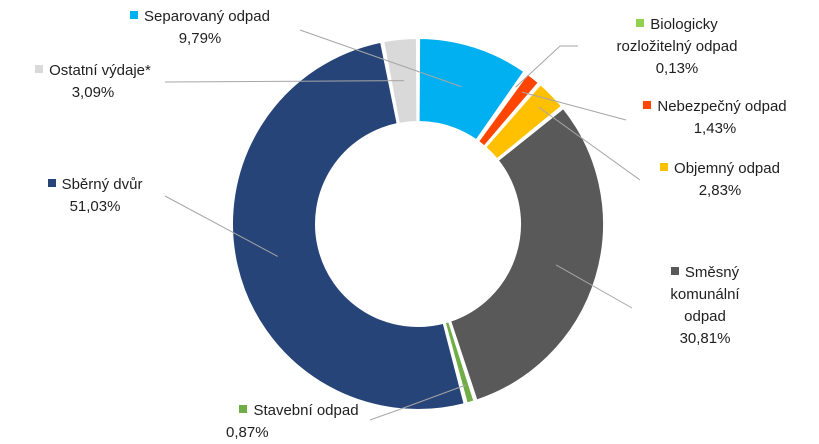 This screenshot has height=444, width=819. Describe the element at coordinates (200, 17) in the screenshot. I see `label-separovany-name: Separovaný odpad` at that location.